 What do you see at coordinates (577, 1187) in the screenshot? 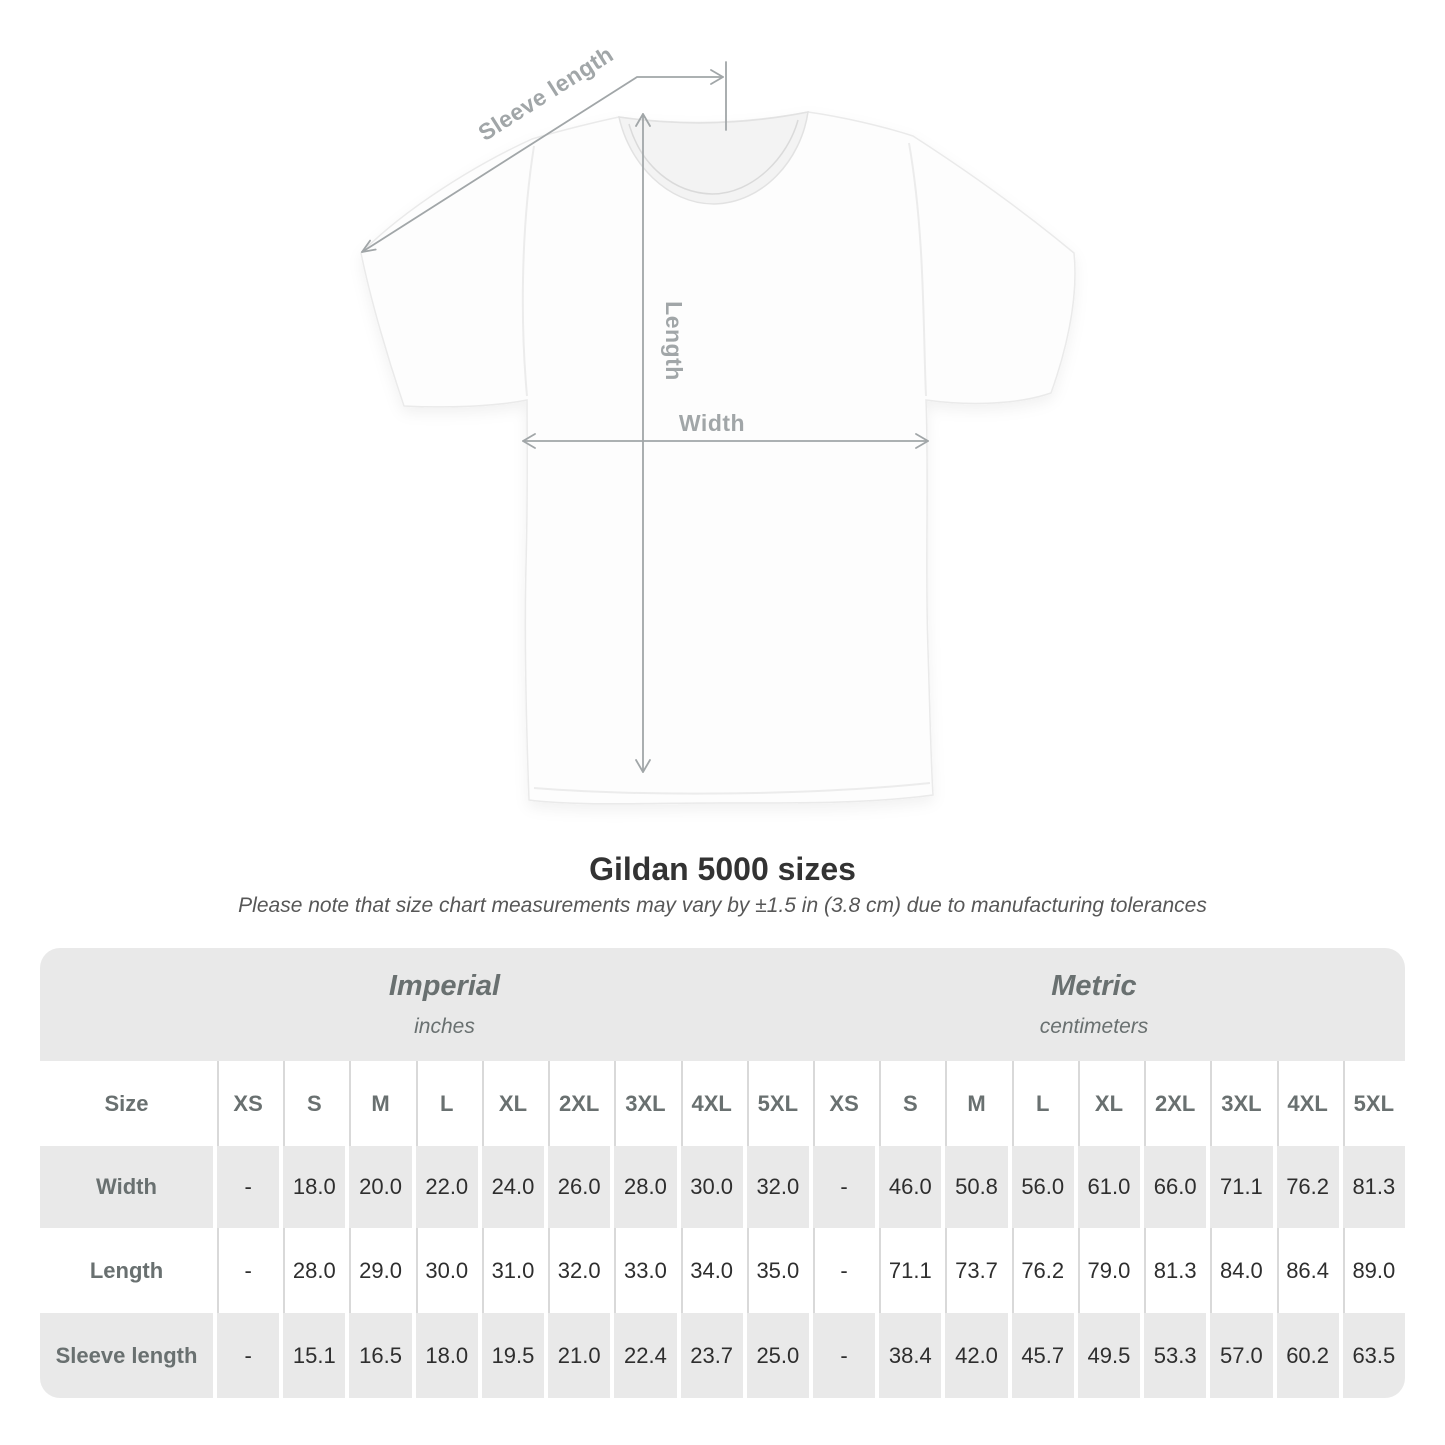
I see `value-cell: 26.0` at bounding box center [577, 1187].